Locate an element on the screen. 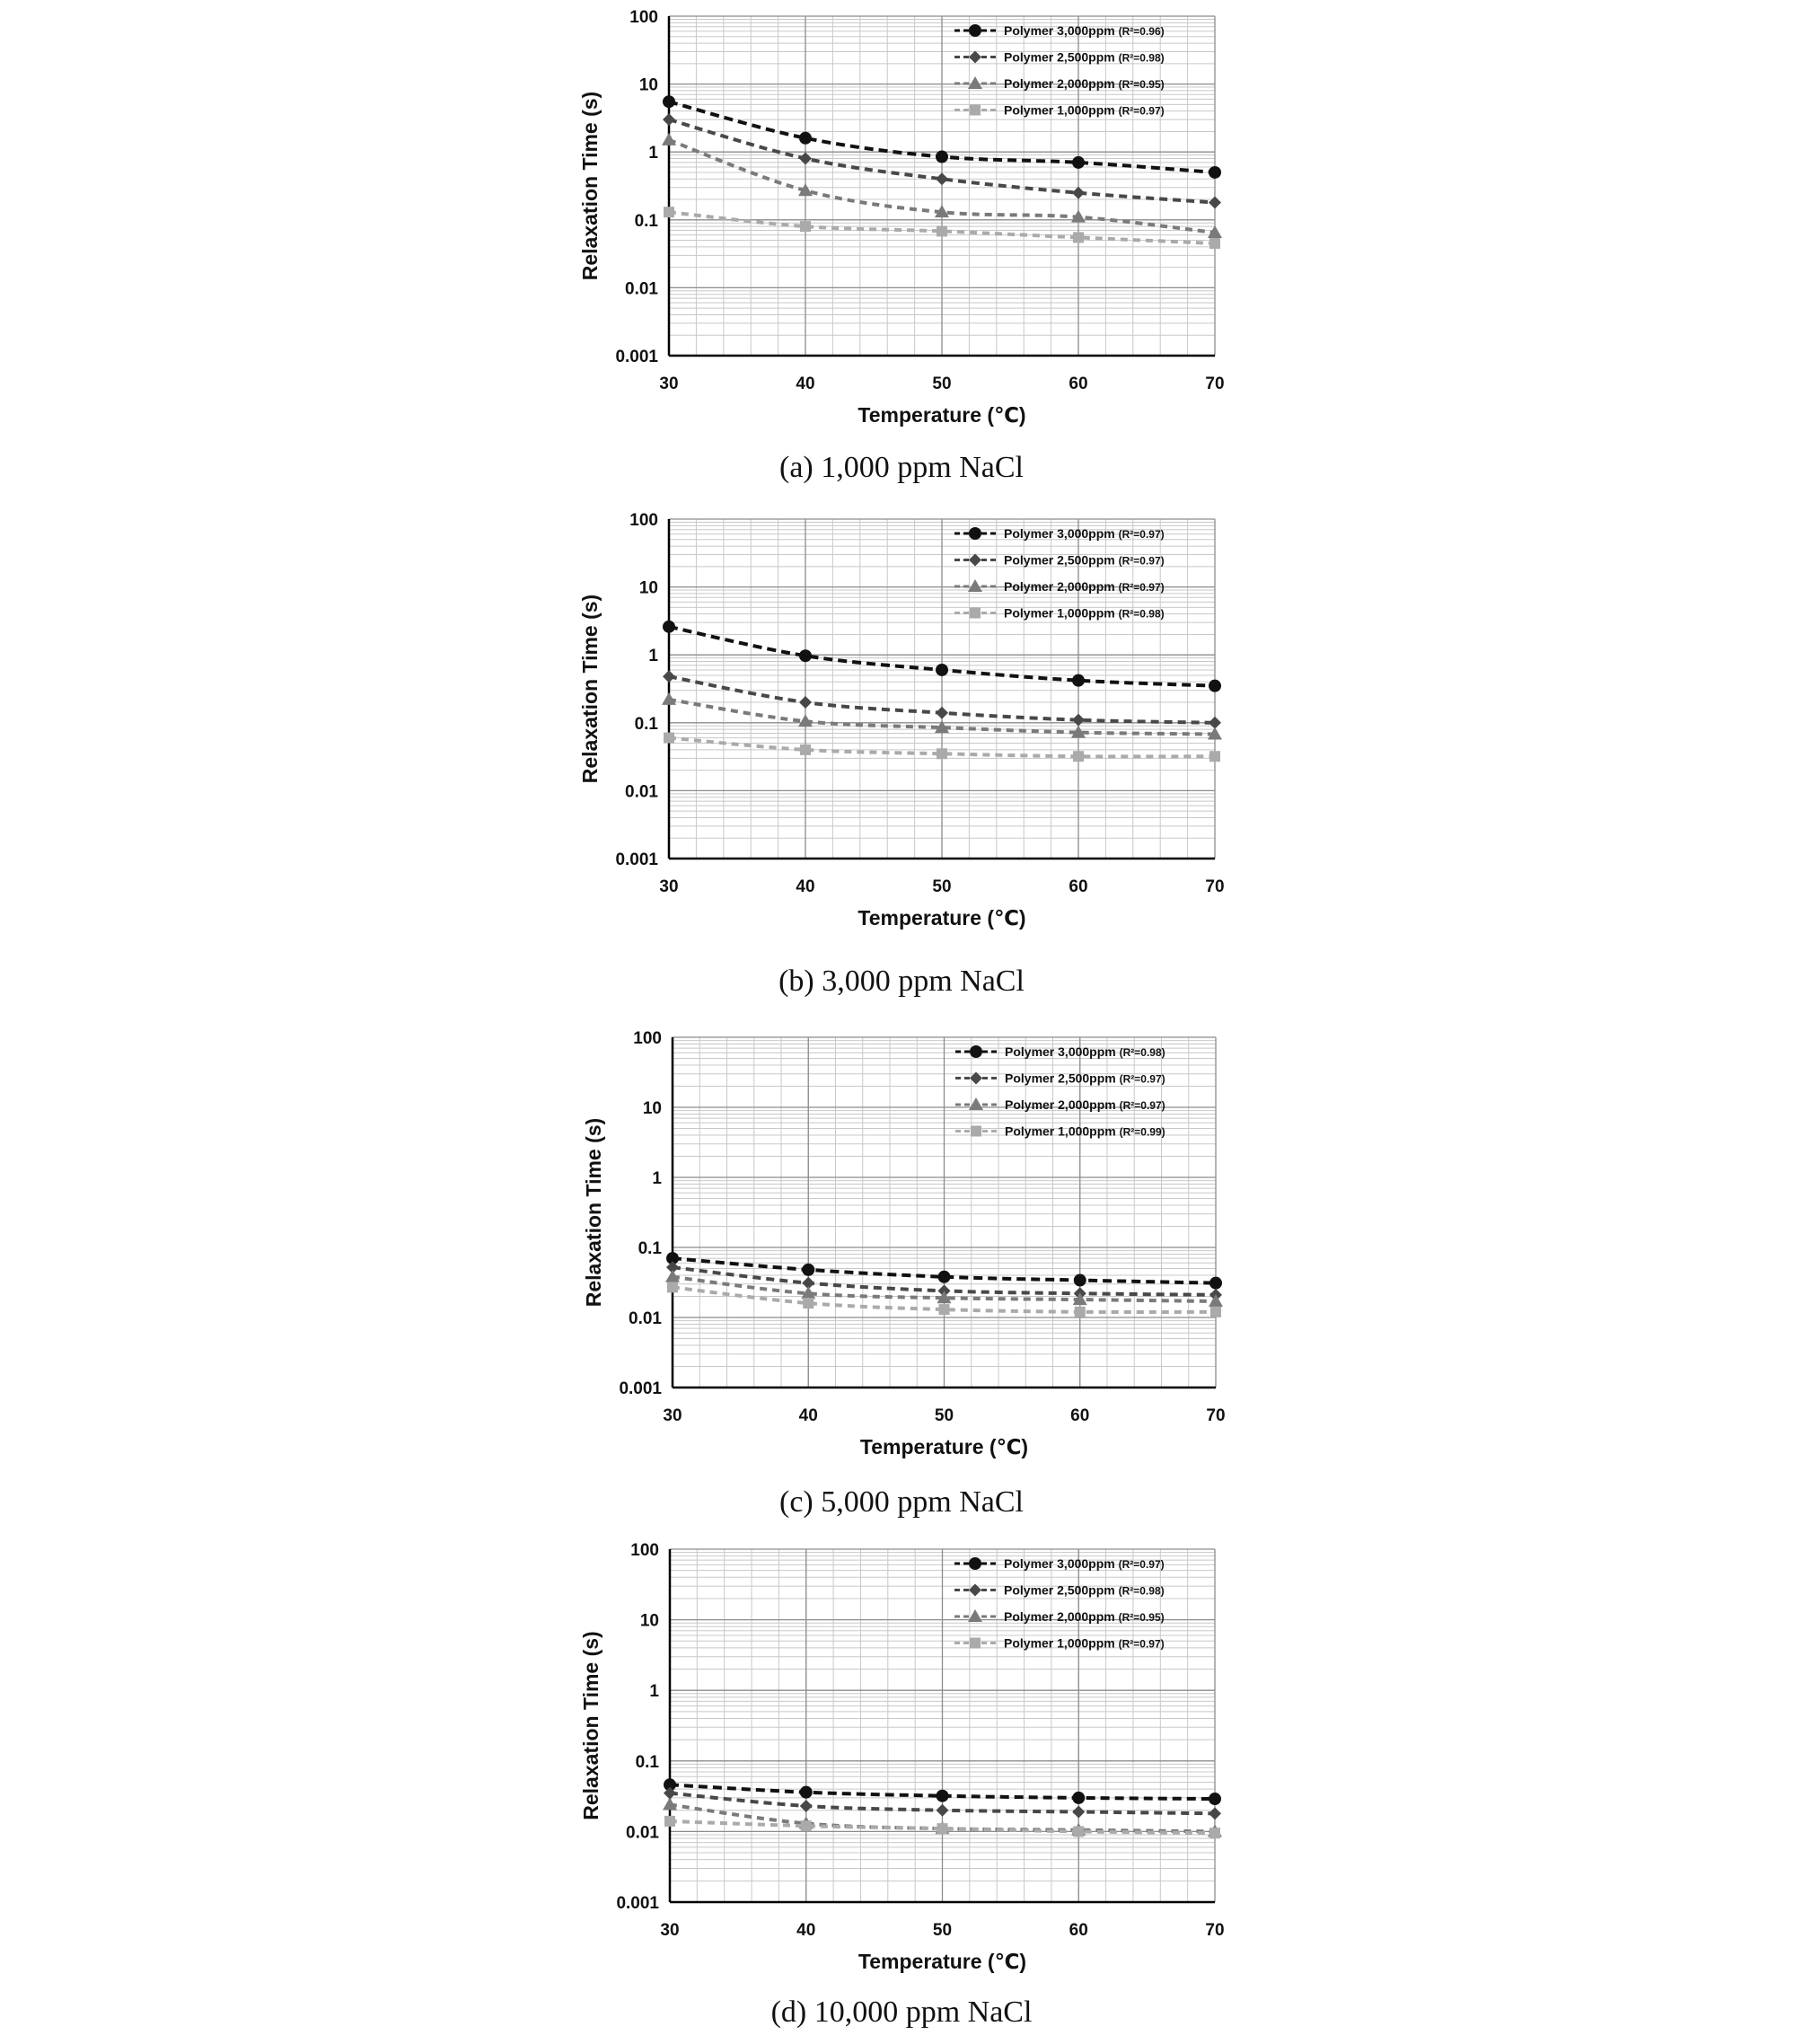 This screenshot has height=2044, width=1803. legend-label: Polymer 1,000ppm (R²=0.99) is located at coordinates (1085, 1131).